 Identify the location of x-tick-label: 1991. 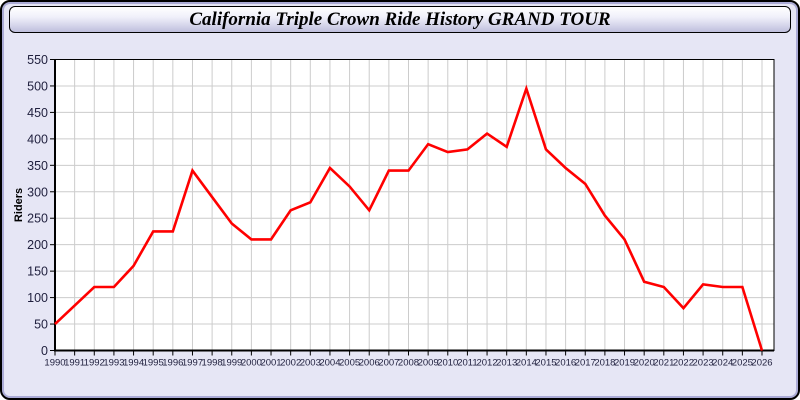
(74, 363).